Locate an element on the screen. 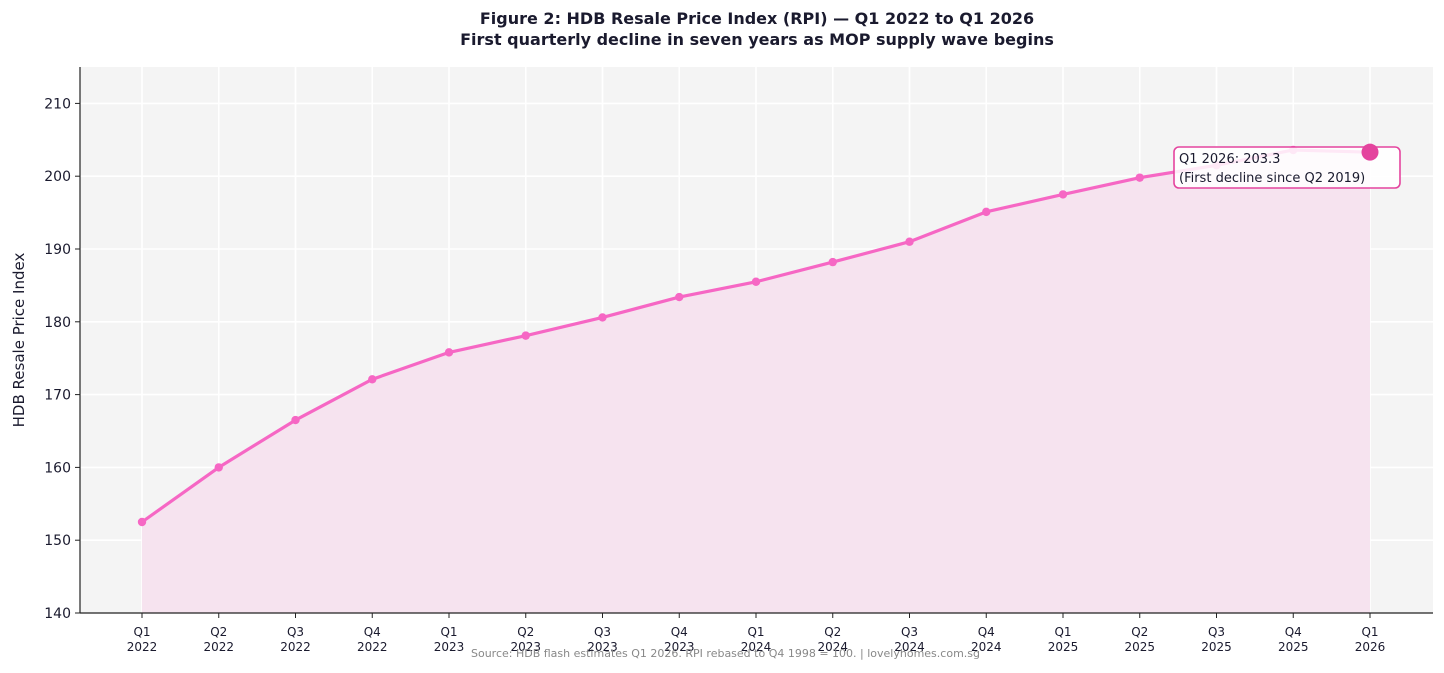  x-tick-label: Q3 2023 is located at coordinates (602, 639).